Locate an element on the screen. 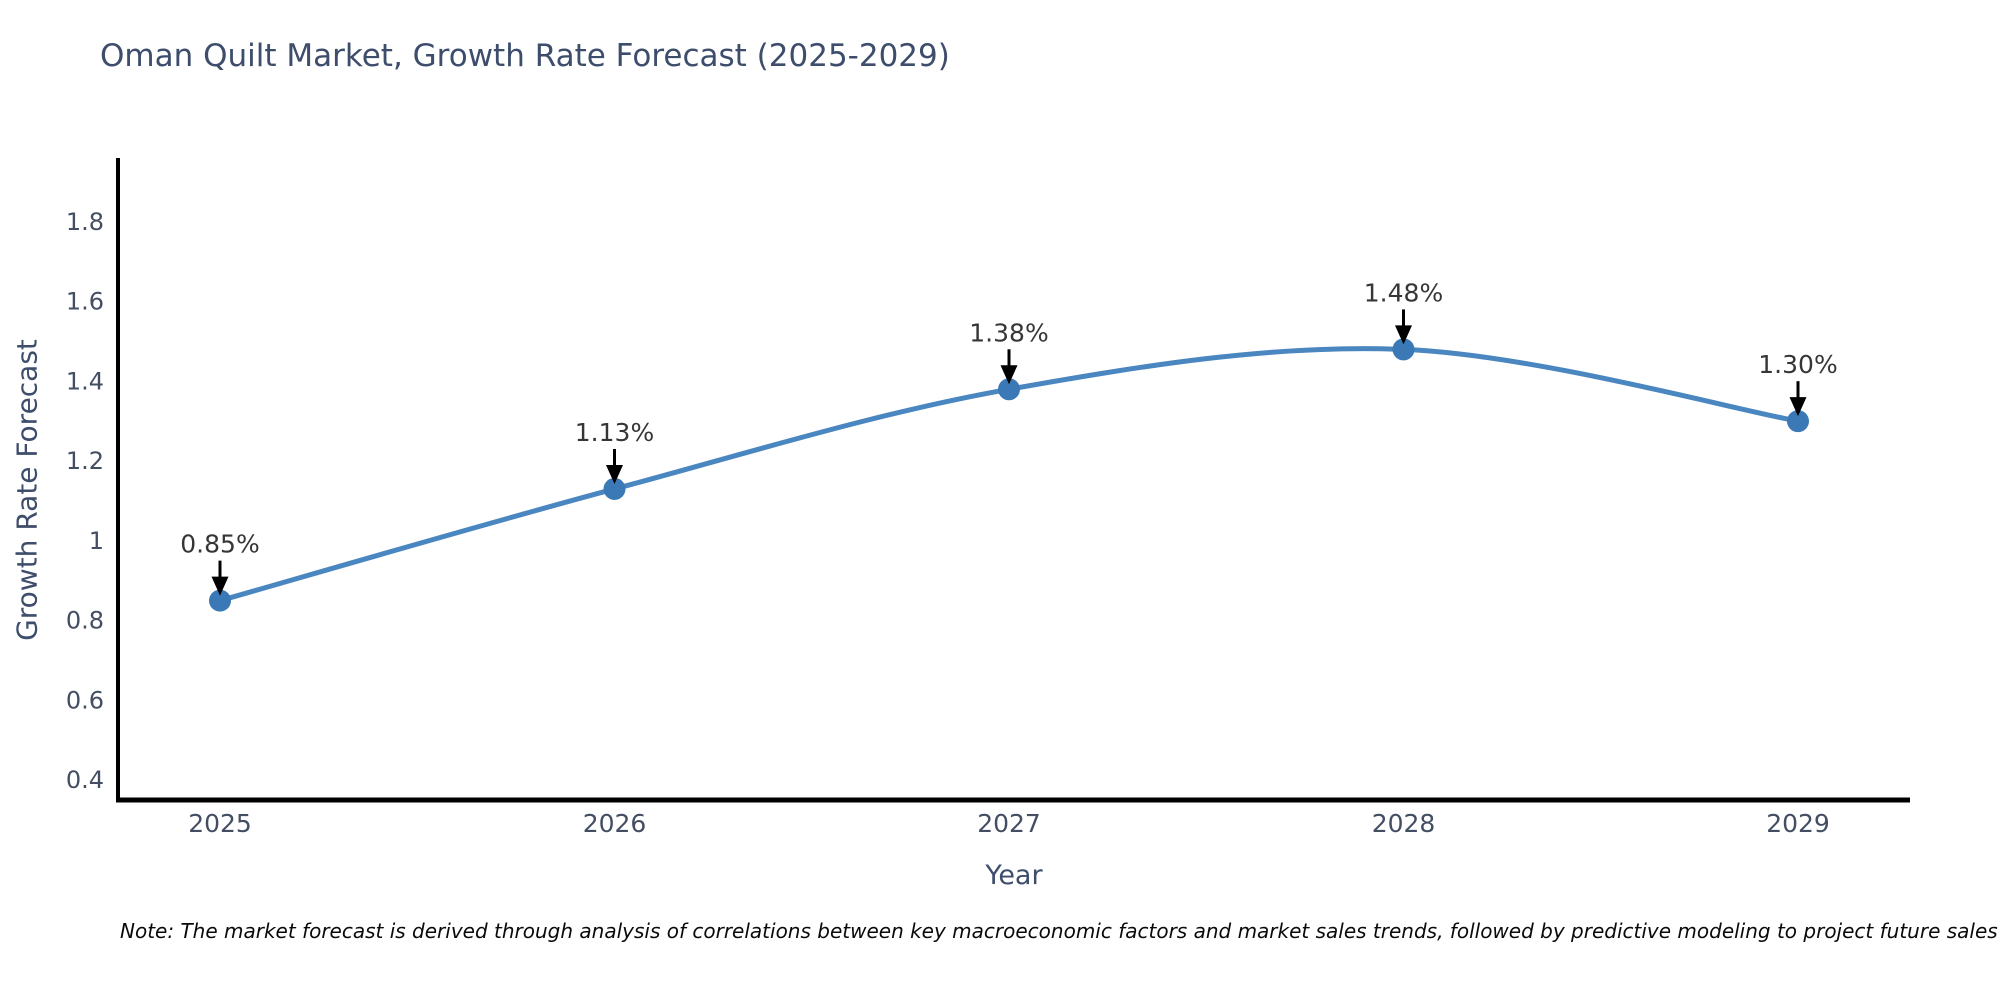 This screenshot has width=2000, height=1000. y-axis-title: Growth Rate Forecast is located at coordinates (27, 490).